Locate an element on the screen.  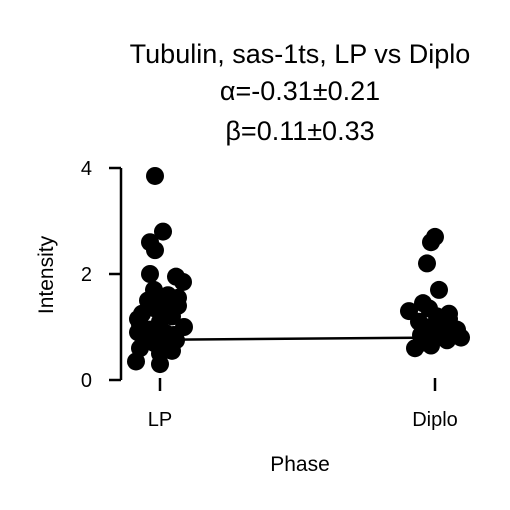
trend-line is located at coordinates (297, 338).